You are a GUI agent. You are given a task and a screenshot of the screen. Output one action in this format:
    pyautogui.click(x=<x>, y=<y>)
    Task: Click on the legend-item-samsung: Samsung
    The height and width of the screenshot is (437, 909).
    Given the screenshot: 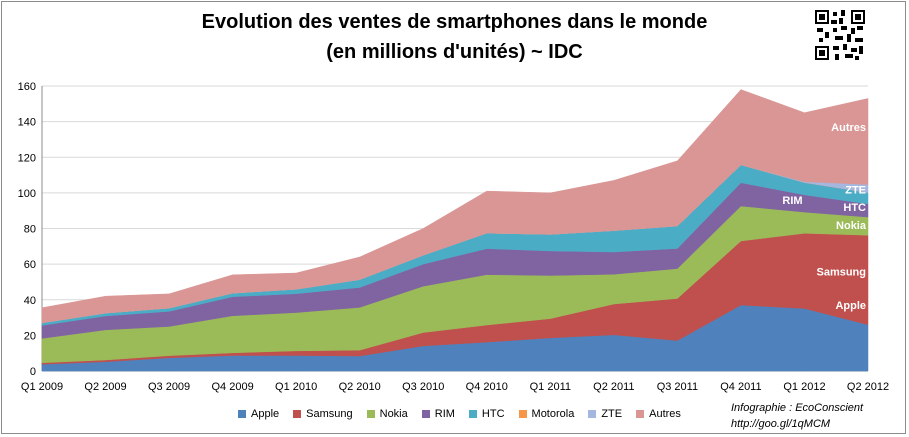 What is the action you would take?
    pyautogui.click(x=323, y=414)
    